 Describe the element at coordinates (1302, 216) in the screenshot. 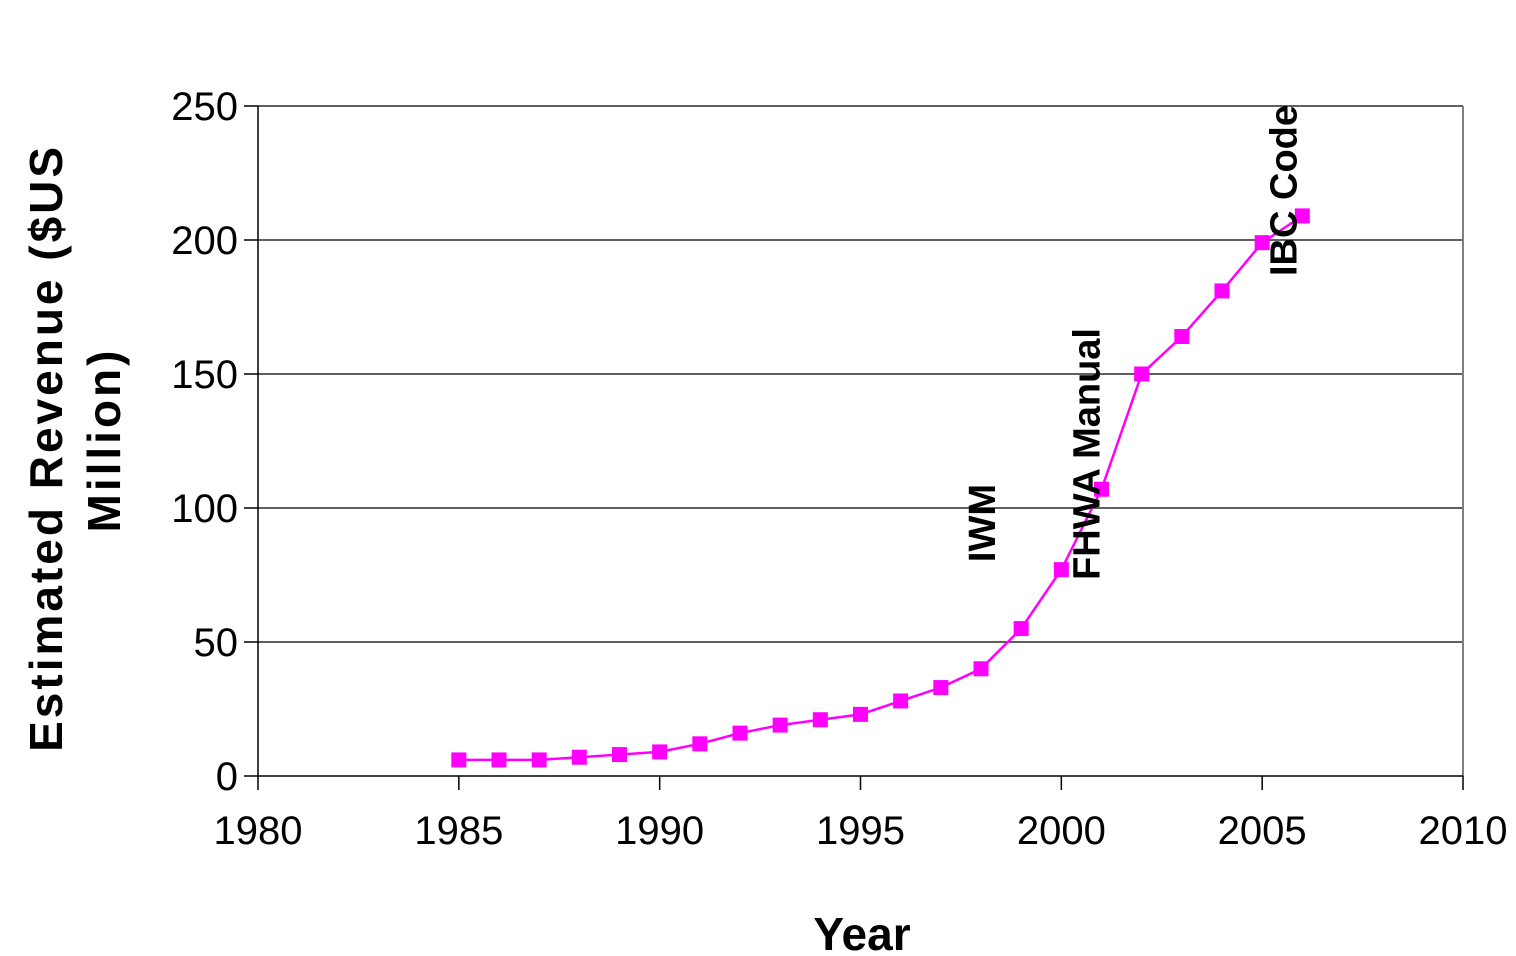

I see `data-point-2006` at that location.